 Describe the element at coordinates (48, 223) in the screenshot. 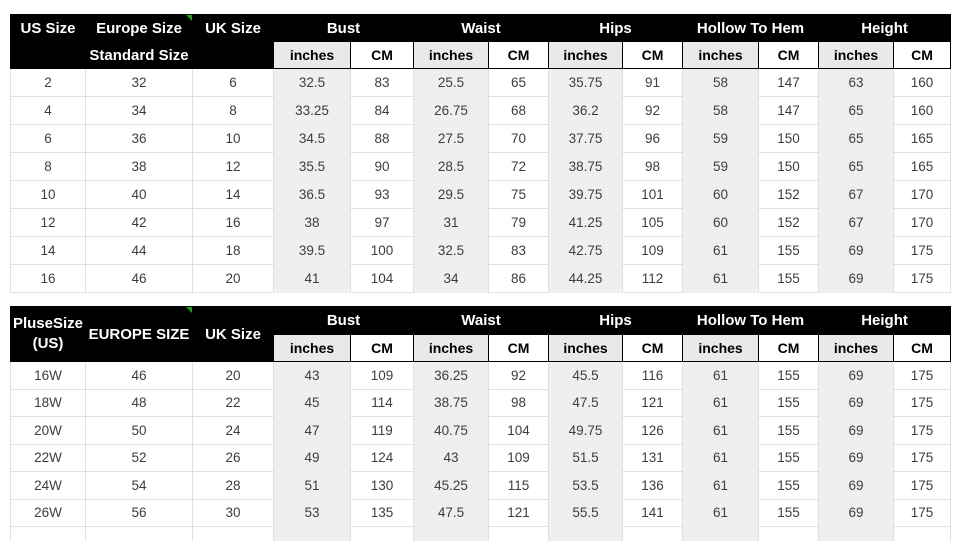

I see `table-cell: 12` at that location.